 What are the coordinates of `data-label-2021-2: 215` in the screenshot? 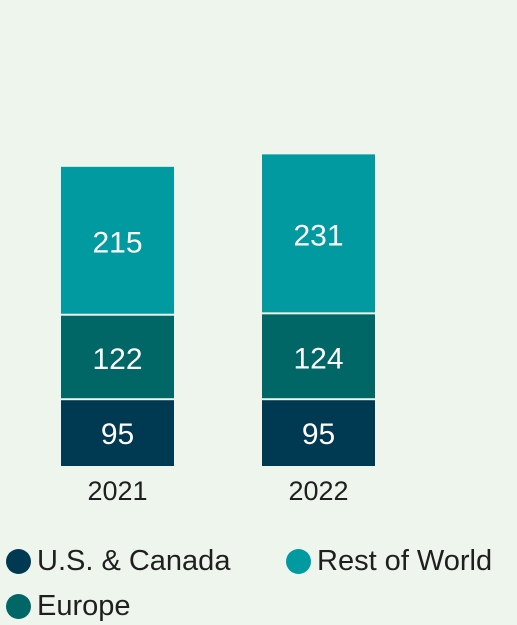 It's located at (117, 242).